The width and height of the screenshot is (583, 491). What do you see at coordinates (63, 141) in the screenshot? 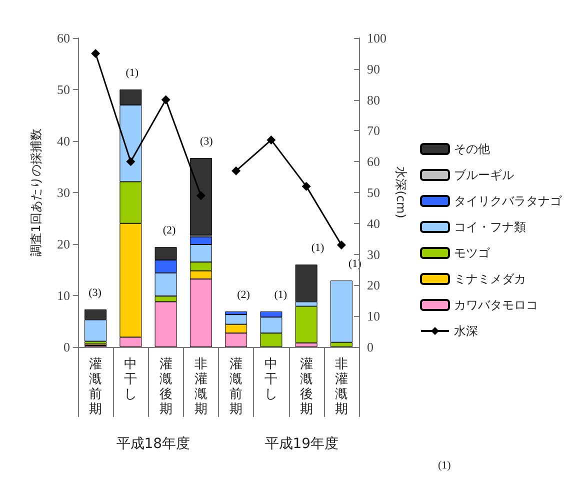
I see `y-tick-label: 40` at bounding box center [63, 141].